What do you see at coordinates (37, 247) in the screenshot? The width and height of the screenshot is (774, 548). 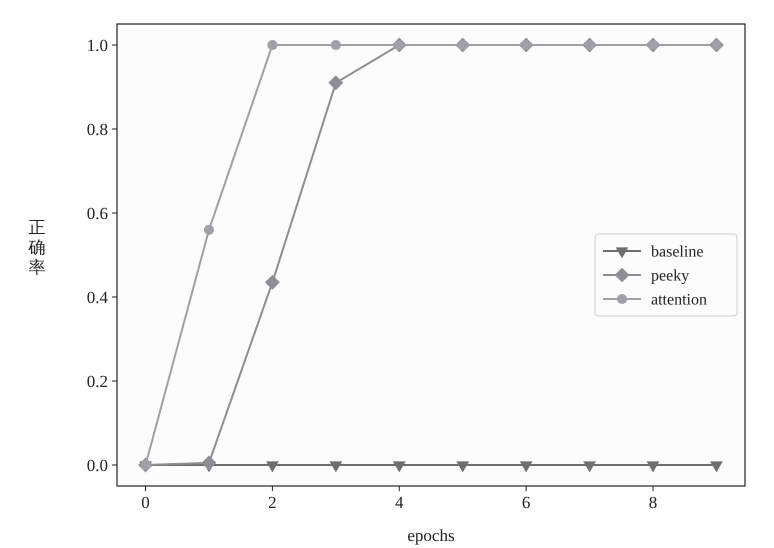 I see `y-axis-title: 正确率` at bounding box center [37, 247].